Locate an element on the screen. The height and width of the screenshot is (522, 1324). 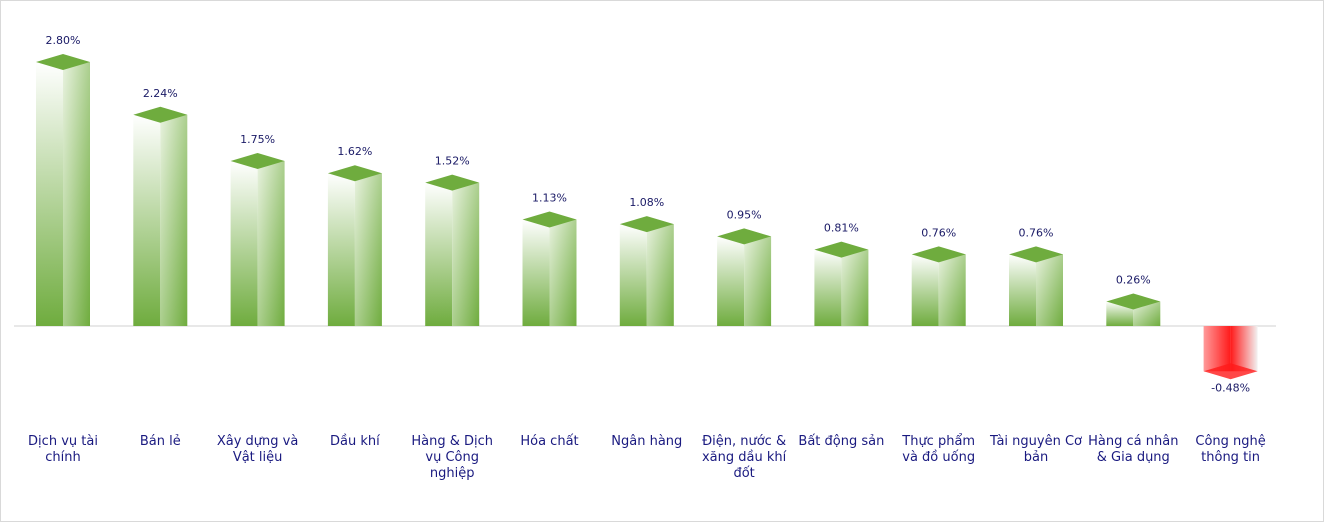
value-label: 1.08% is located at coordinates (646, 202).